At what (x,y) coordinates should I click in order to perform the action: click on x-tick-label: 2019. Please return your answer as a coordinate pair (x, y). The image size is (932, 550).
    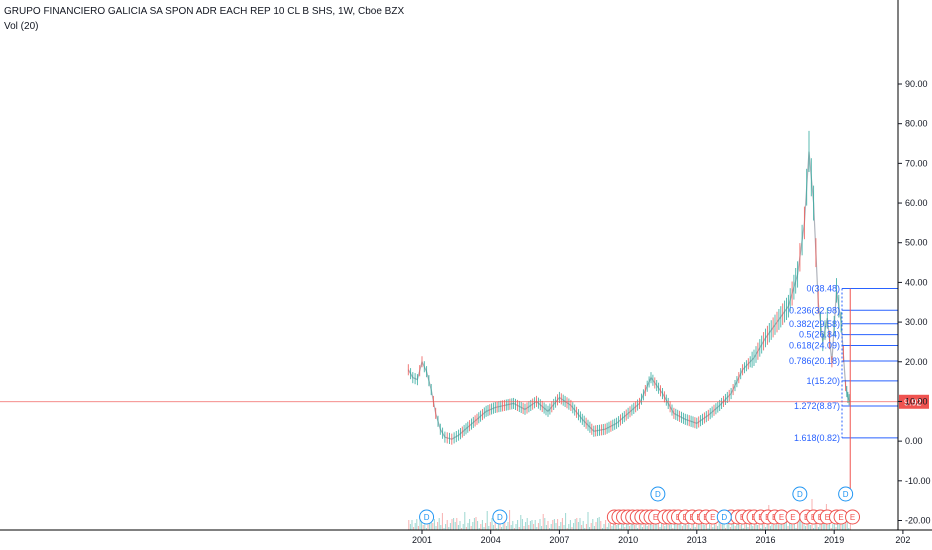
    Looking at the image, I should click on (834, 540).